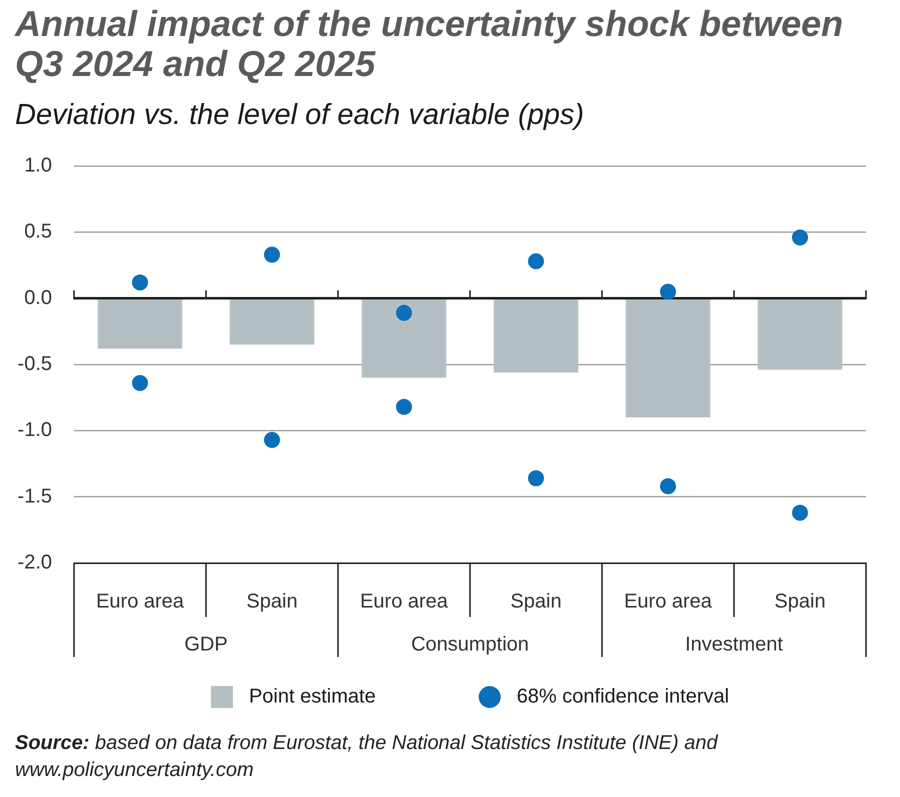  I want to click on chart-title: Annual impact of the uncertainty shock between Q3 2024 and Q2 2025, so click(429, 43).